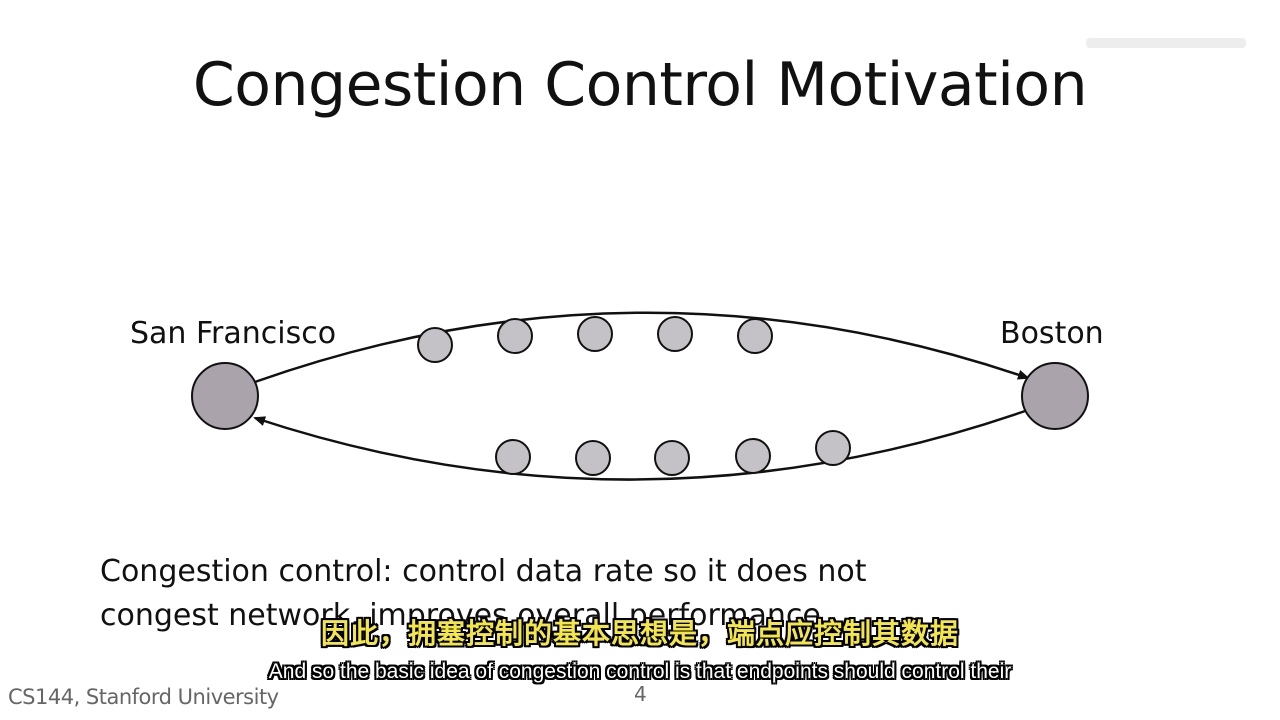 The height and width of the screenshot is (720, 1280). What do you see at coordinates (233, 333) in the screenshot?
I see `city-label-san-francisco: San Francisco` at bounding box center [233, 333].